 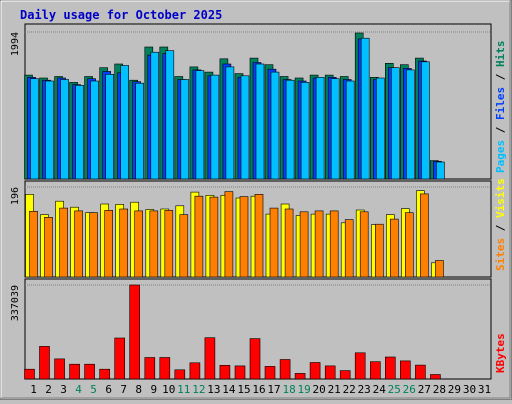 I want to click on day-label-20: 20, so click(x=318, y=389).